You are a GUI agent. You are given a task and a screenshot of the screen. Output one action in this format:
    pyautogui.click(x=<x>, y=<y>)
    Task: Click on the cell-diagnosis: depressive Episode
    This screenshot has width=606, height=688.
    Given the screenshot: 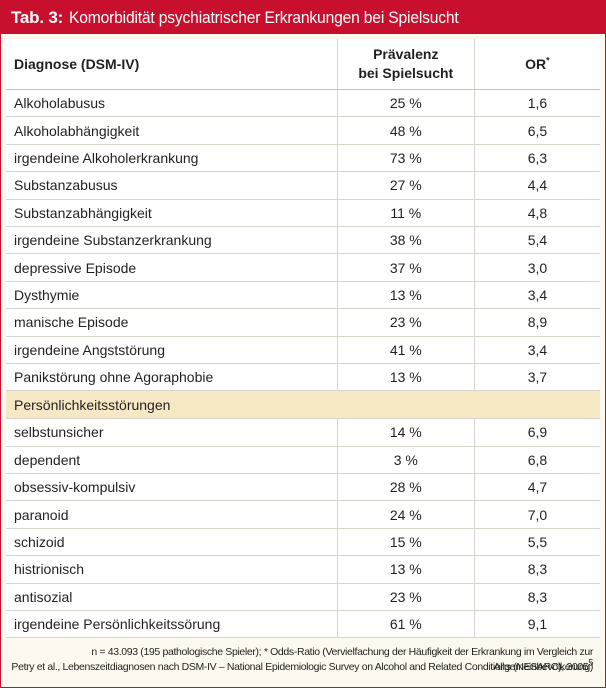 What is the action you would take?
    pyautogui.click(x=172, y=267)
    